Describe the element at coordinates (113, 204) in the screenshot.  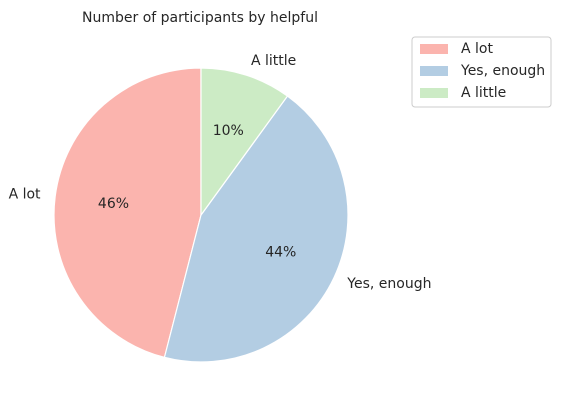
I see `percent-label-a-lot: 46%` at that location.